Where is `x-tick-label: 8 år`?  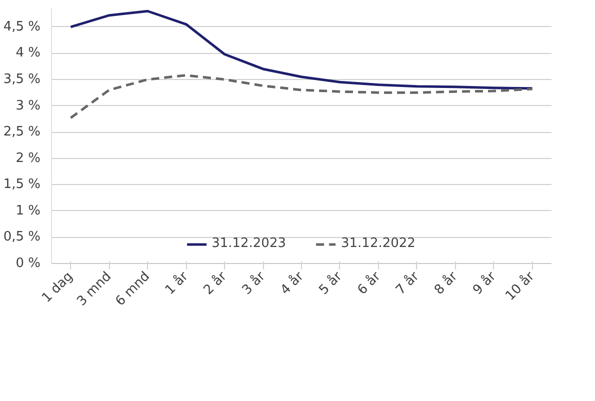 x-tick-label: 8 år is located at coordinates (446, 283).